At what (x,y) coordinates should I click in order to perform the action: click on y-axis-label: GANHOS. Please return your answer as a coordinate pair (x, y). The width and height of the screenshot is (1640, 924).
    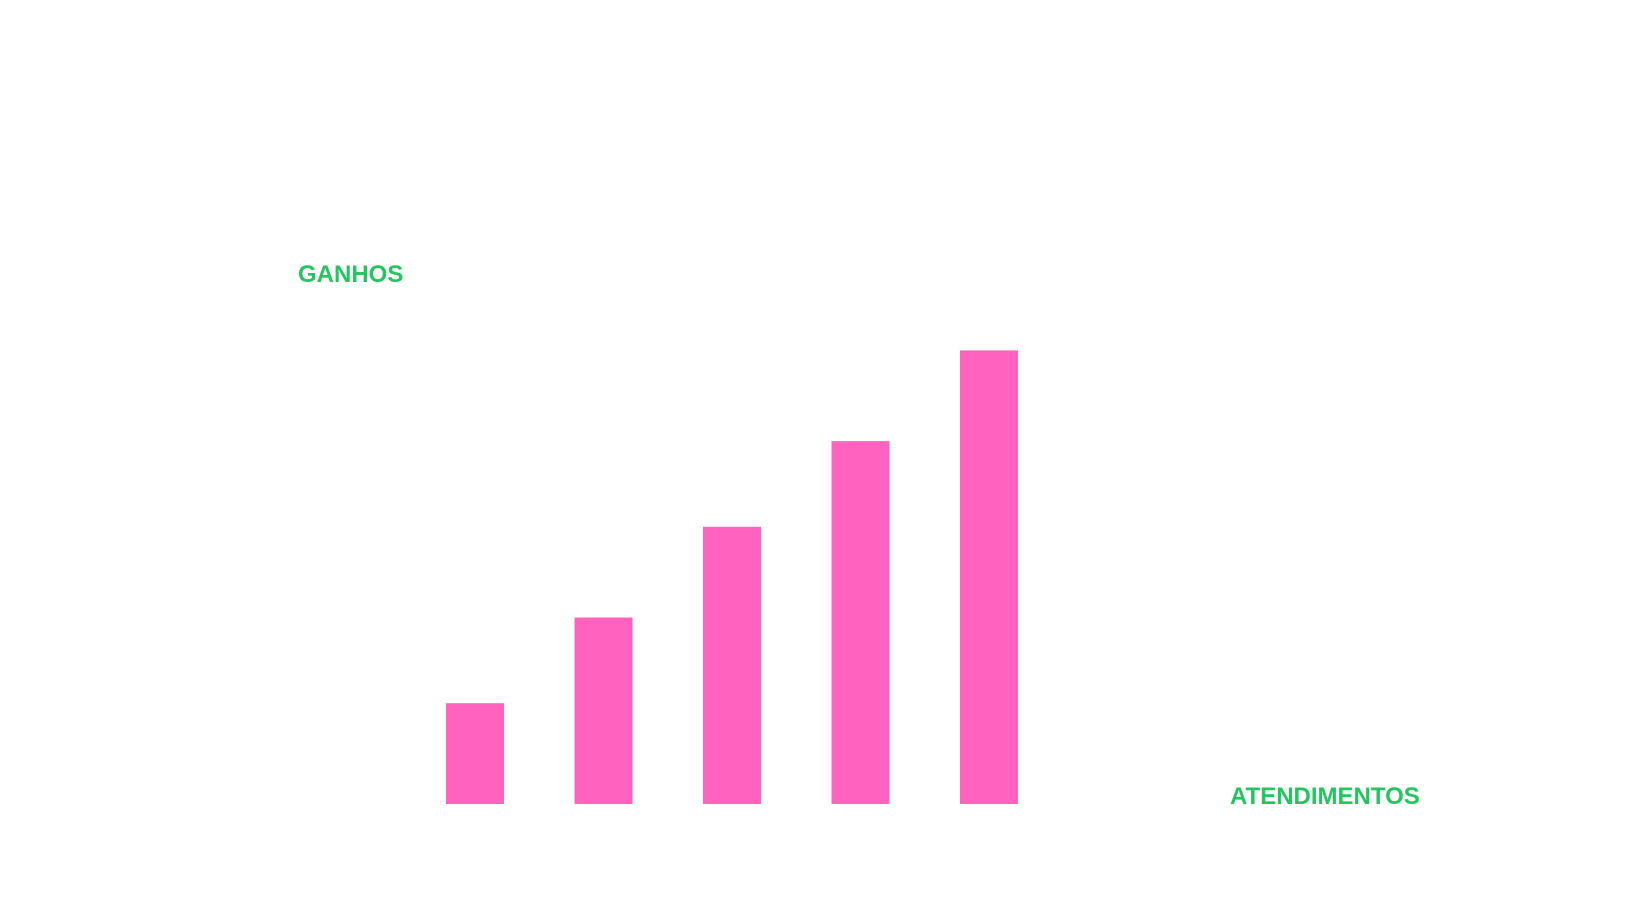
    Looking at the image, I should click on (350, 274).